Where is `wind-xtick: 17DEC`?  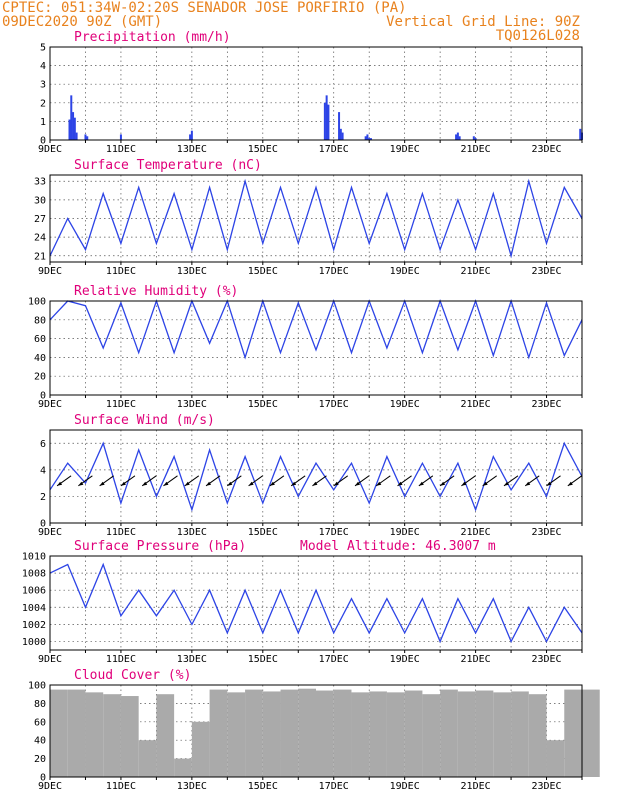
wind-xtick: 17DEC is located at coordinates (334, 532).